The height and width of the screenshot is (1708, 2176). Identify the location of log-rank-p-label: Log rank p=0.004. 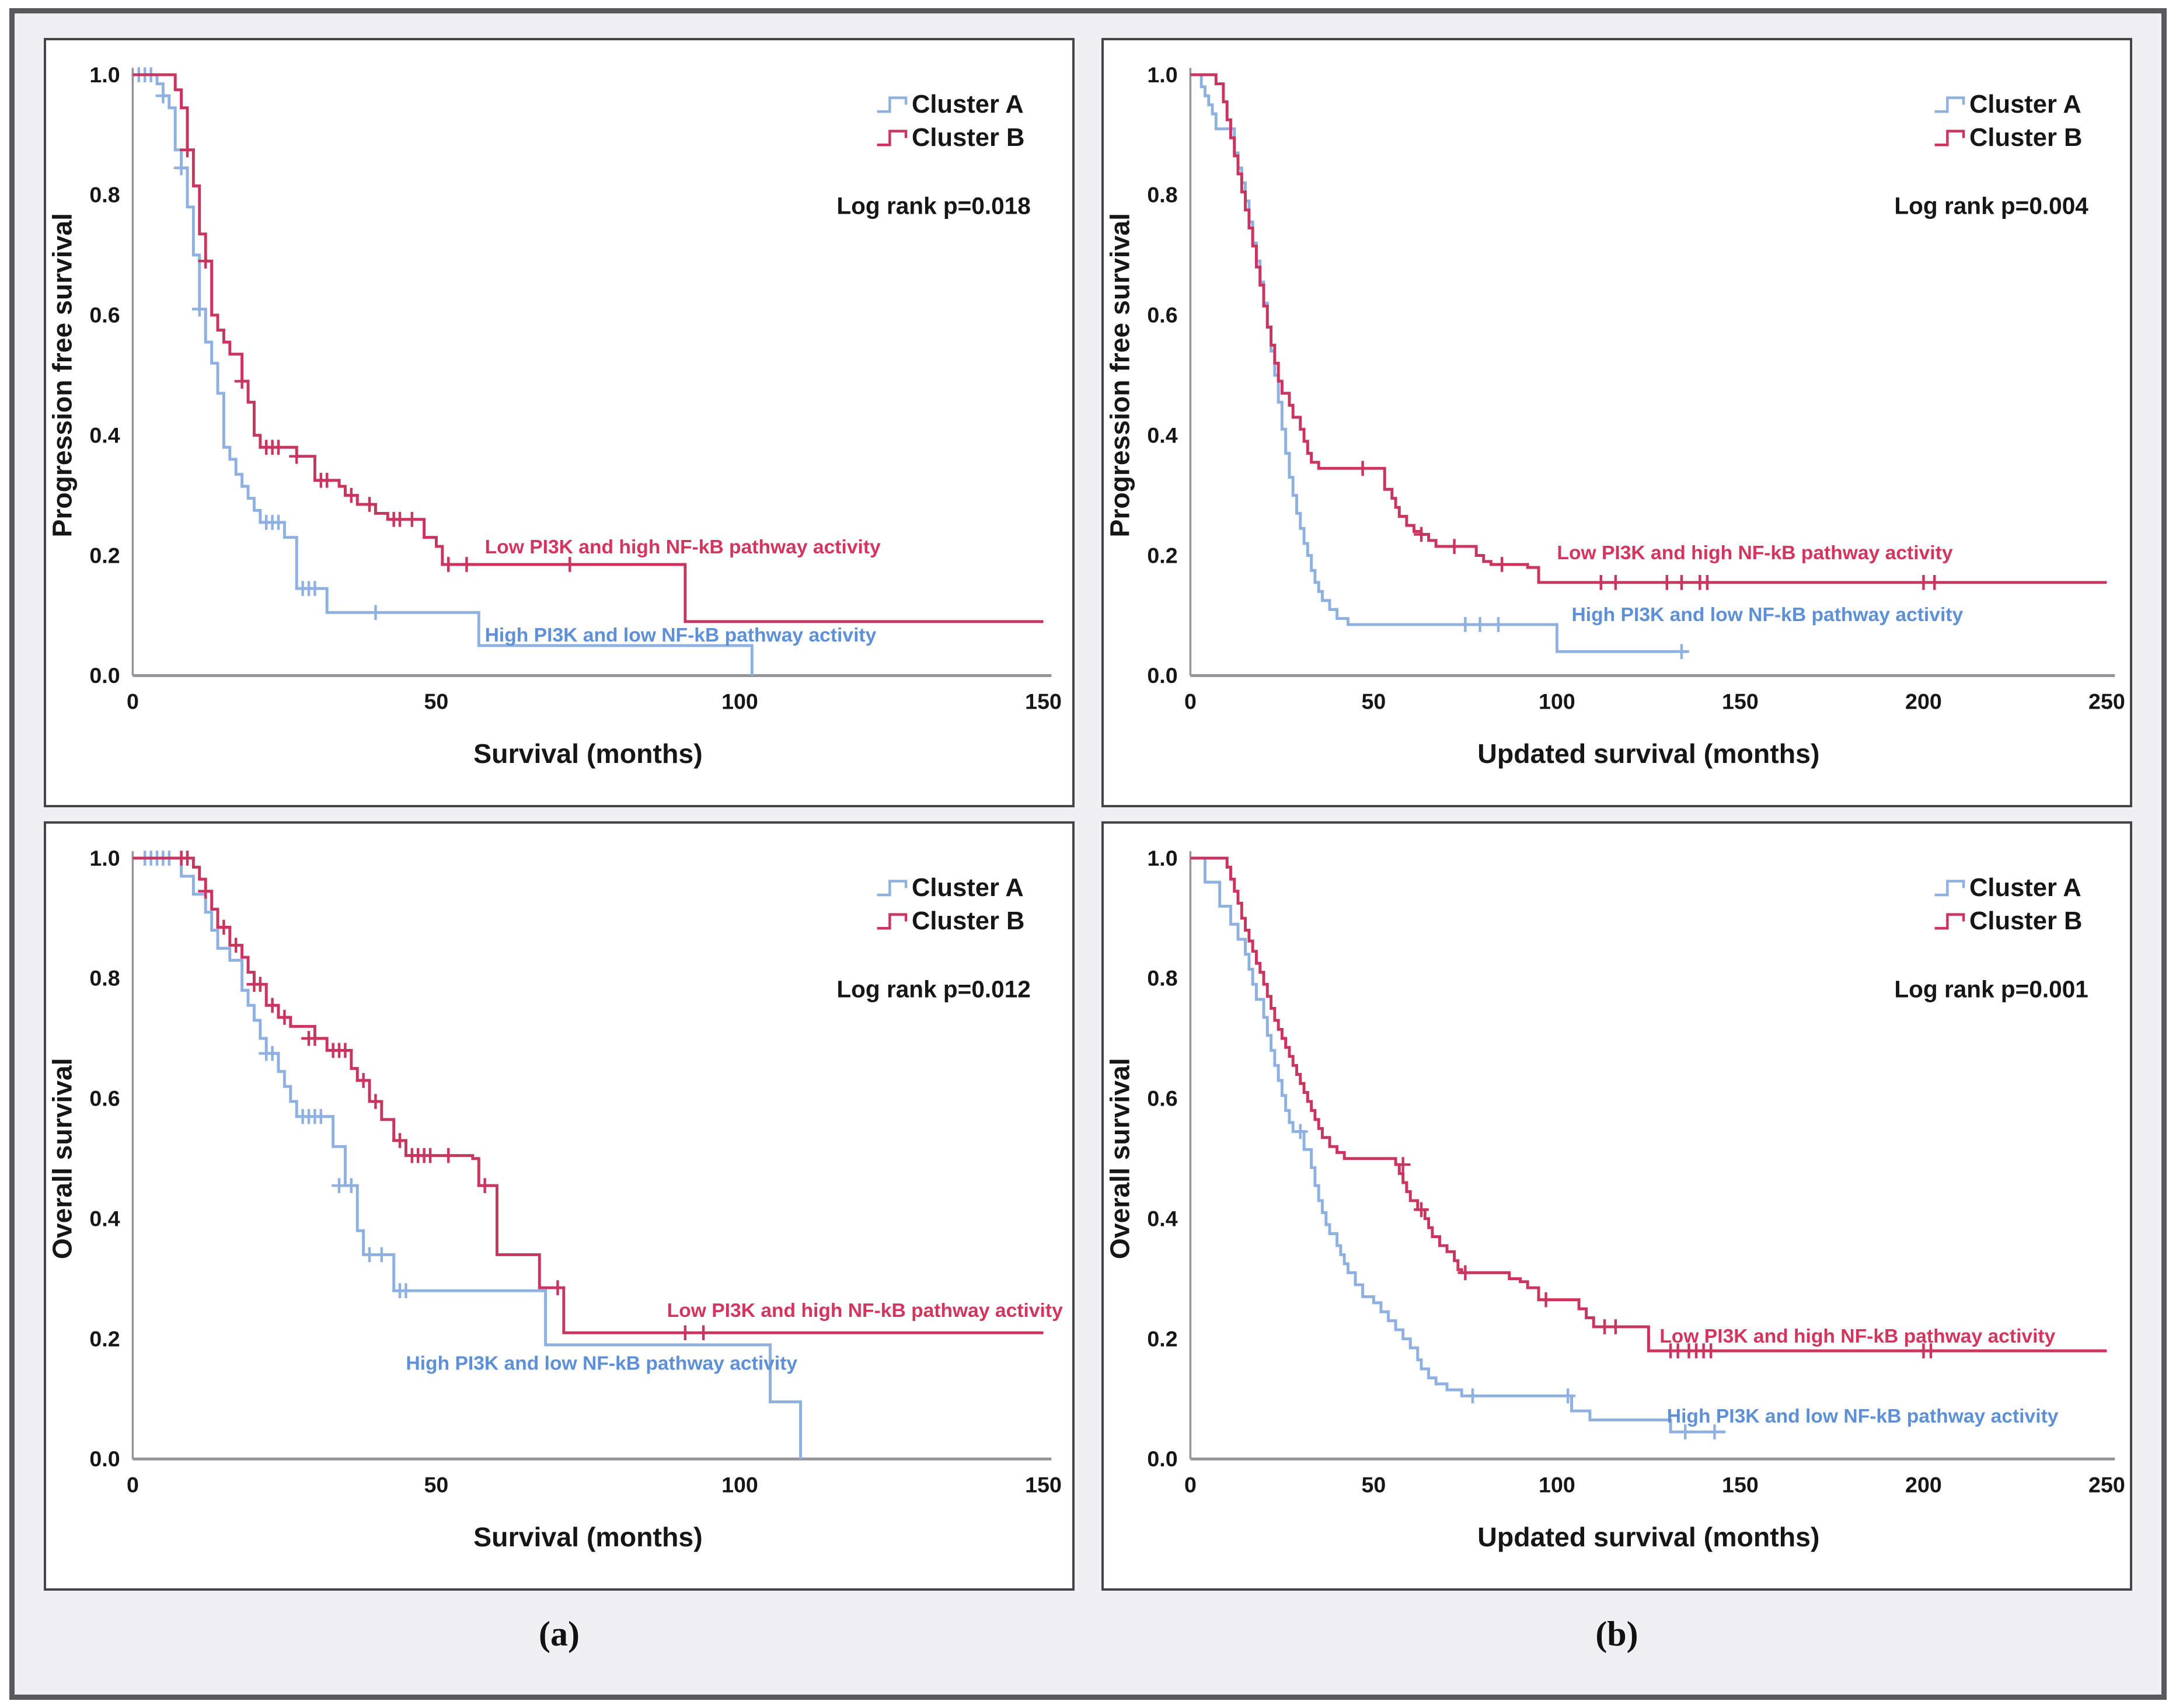
(1991, 206).